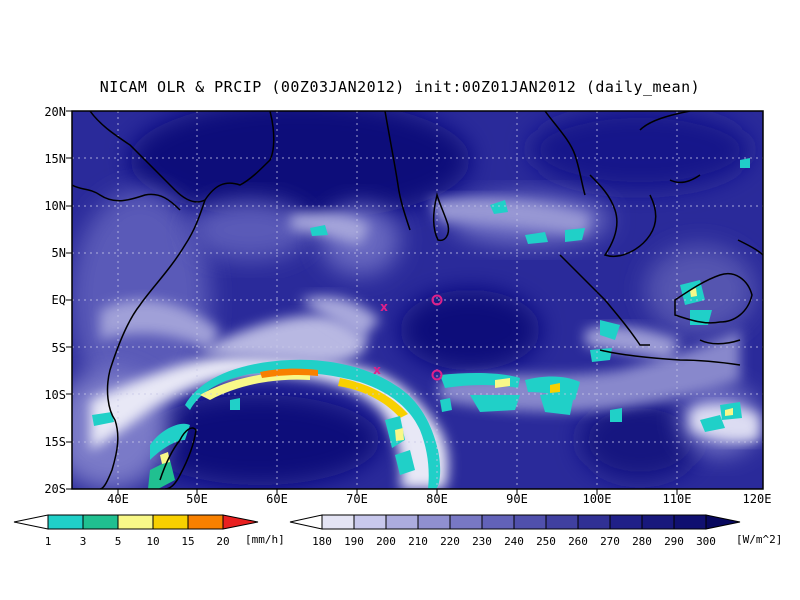 The width and height of the screenshot is (800, 600). Describe the element at coordinates (118, 541) in the screenshot. I see `precip-label-5: 5` at that location.